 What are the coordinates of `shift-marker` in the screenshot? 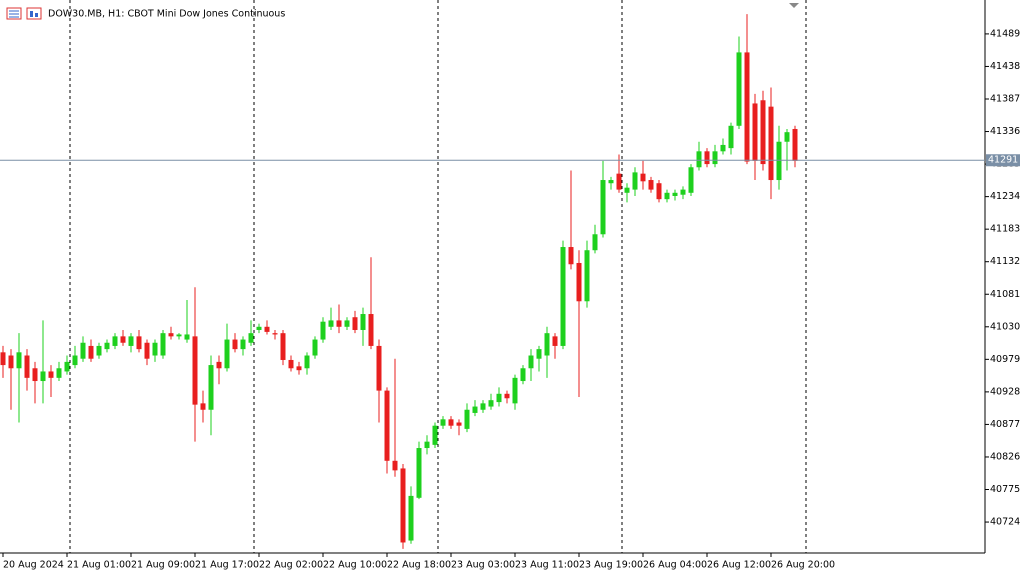 It's located at (794, 5).